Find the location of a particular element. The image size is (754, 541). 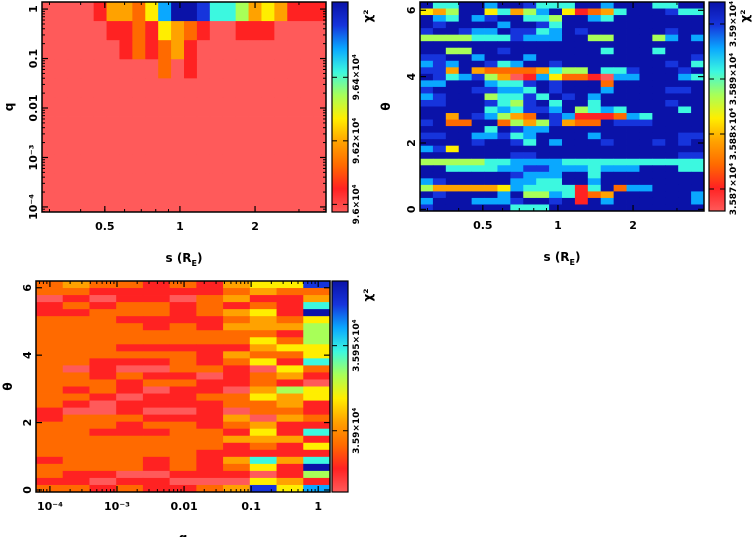

y-tick-label: 0 is located at coordinates (411, 209).